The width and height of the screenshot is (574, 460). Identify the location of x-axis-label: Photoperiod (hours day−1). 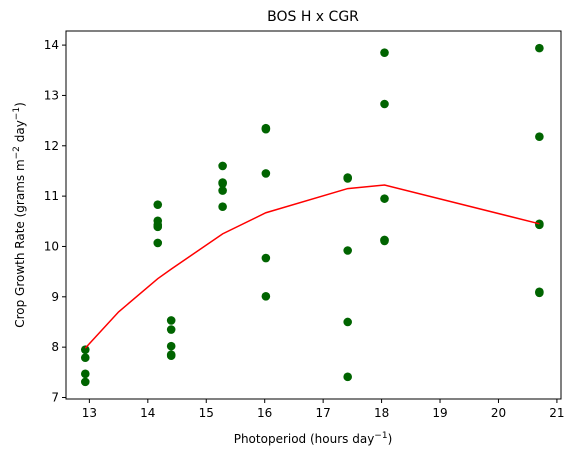
(313, 438).